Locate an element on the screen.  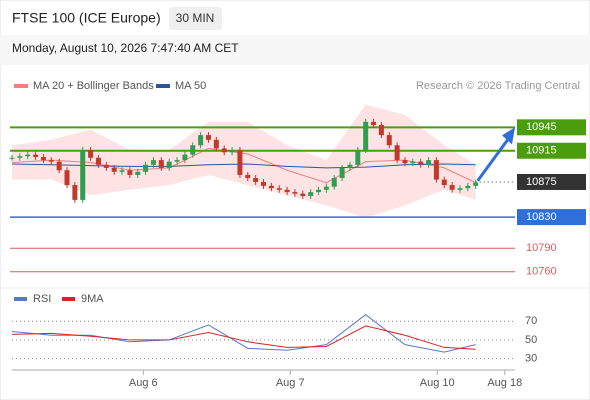
interval-badge is located at coordinates (195, 18).